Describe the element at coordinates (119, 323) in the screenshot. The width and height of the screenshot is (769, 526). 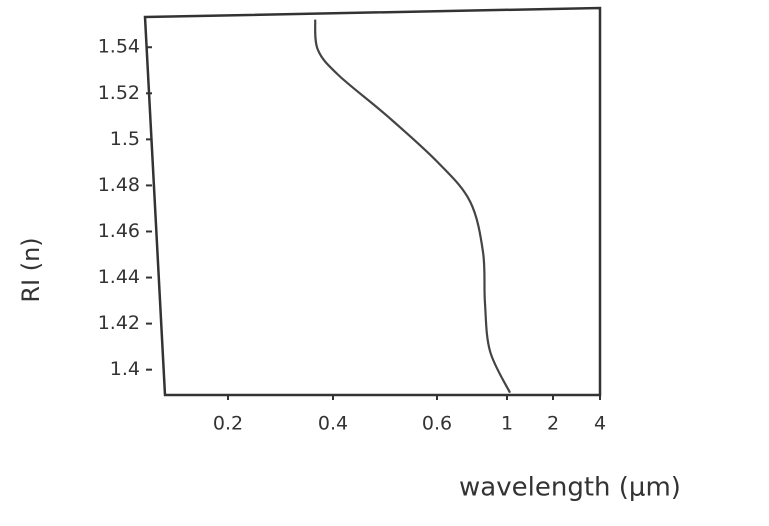
I see `y-tick-label: 1.42` at that location.